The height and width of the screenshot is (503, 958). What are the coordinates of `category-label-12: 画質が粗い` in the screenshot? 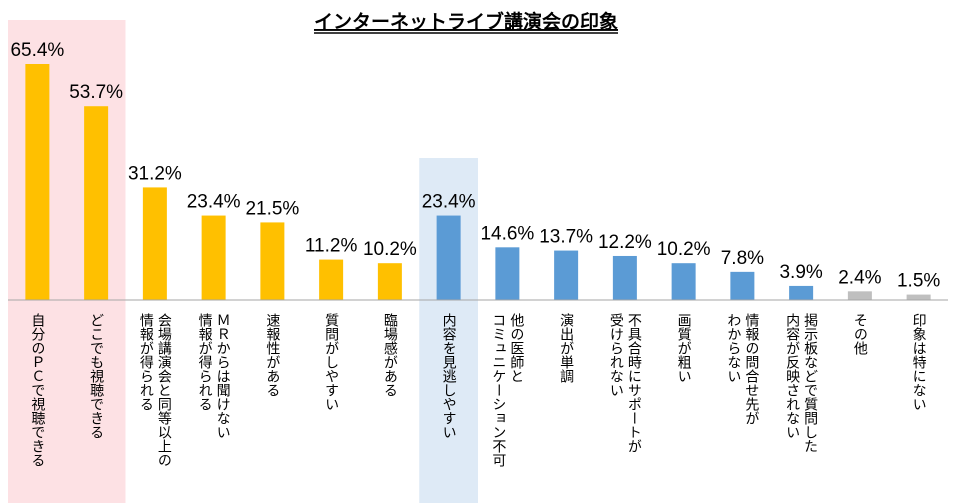 It's located at (684, 348).